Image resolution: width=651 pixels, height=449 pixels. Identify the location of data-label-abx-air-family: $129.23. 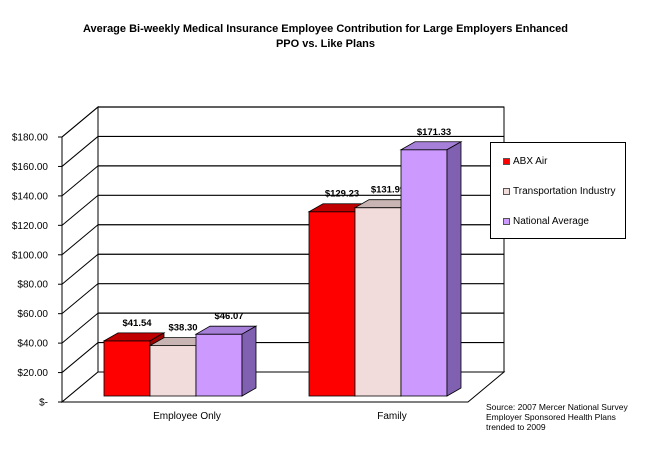
(342, 194).